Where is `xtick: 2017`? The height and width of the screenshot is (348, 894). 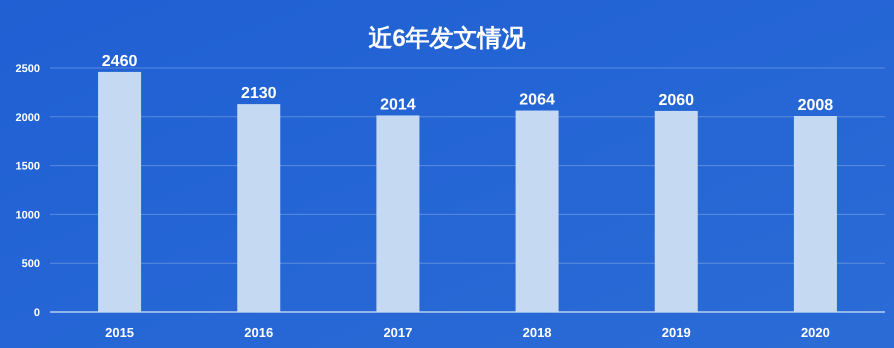
xtick: 2017 is located at coordinates (397, 332).